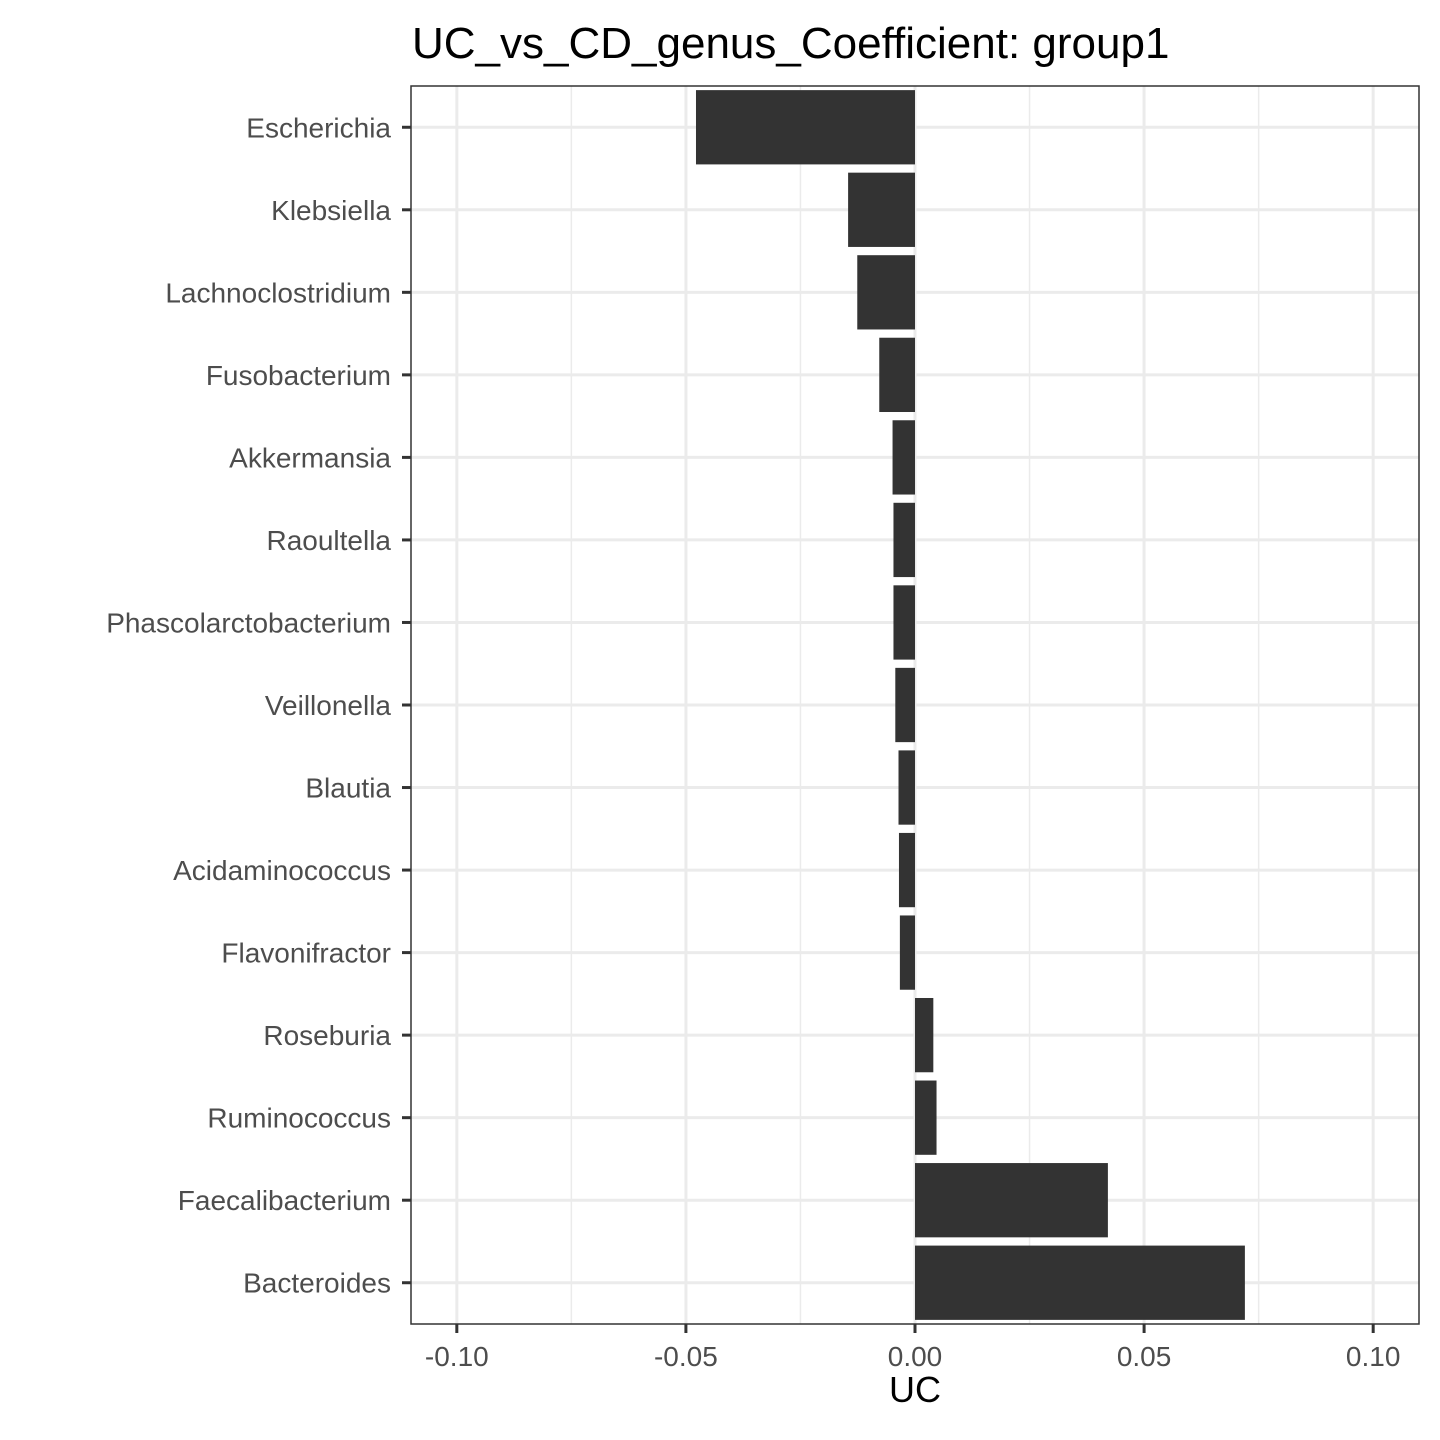 Image resolution: width=1440 pixels, height=1440 pixels. I want to click on bar-akkermansia, so click(903, 457).